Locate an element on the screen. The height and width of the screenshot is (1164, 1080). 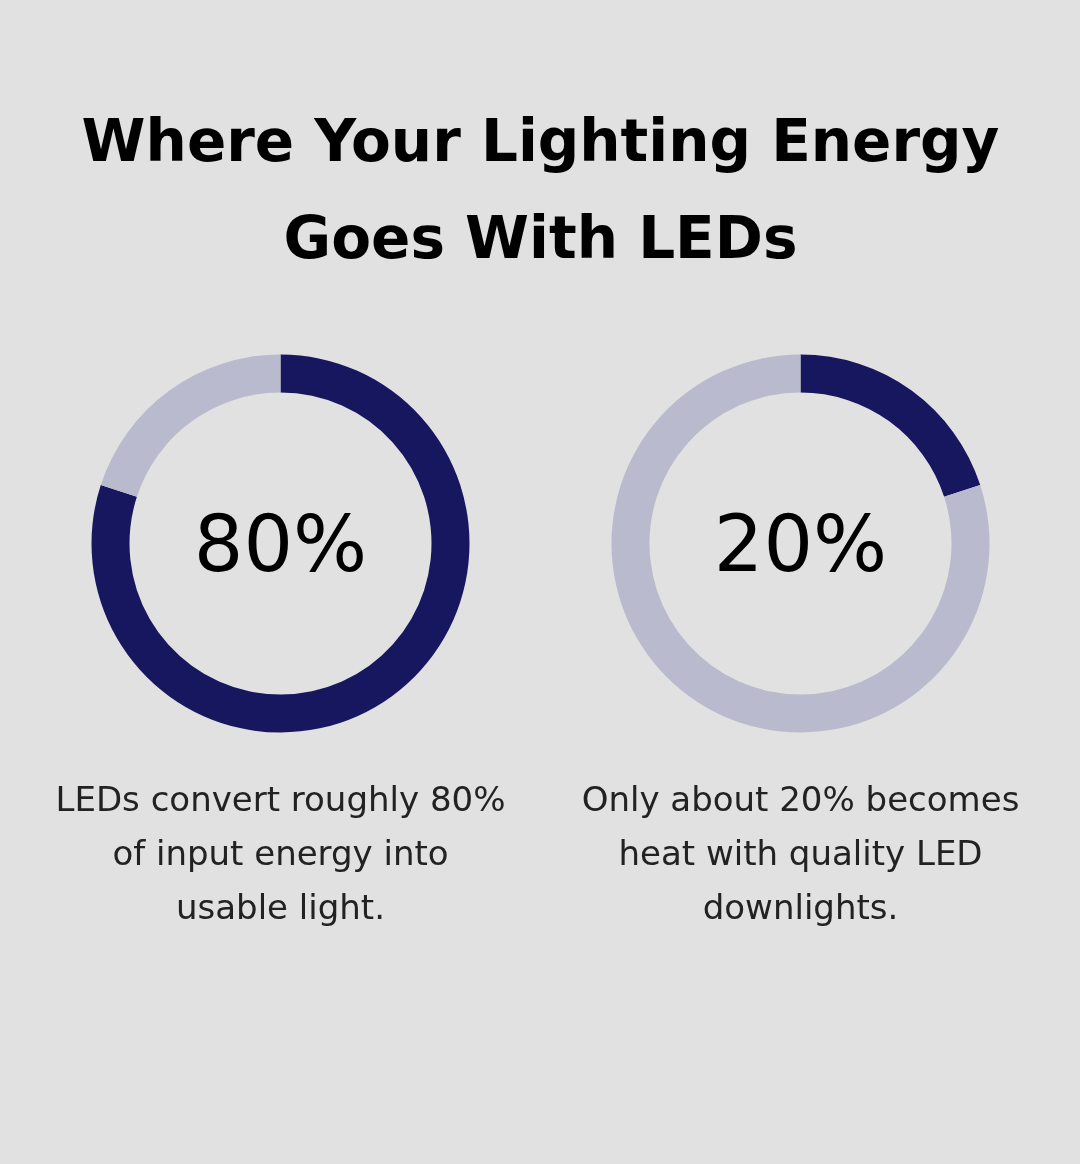
text: LEDs convert roughly 80% of input energy into usable light. is located at coordinates (280, 852).